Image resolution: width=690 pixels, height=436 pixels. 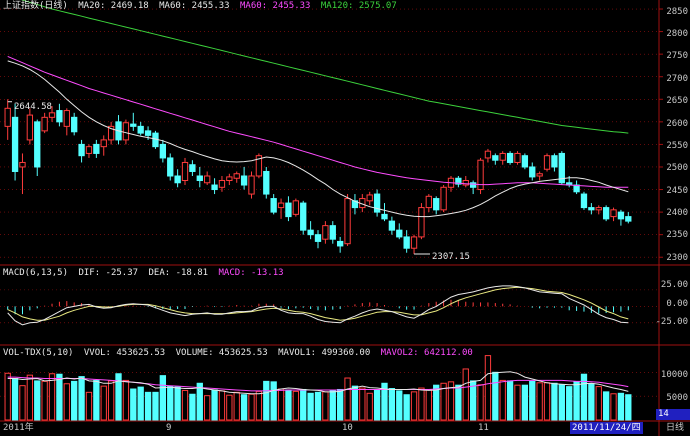 I want to click on x-label-year: 2011年, so click(x=18, y=428).